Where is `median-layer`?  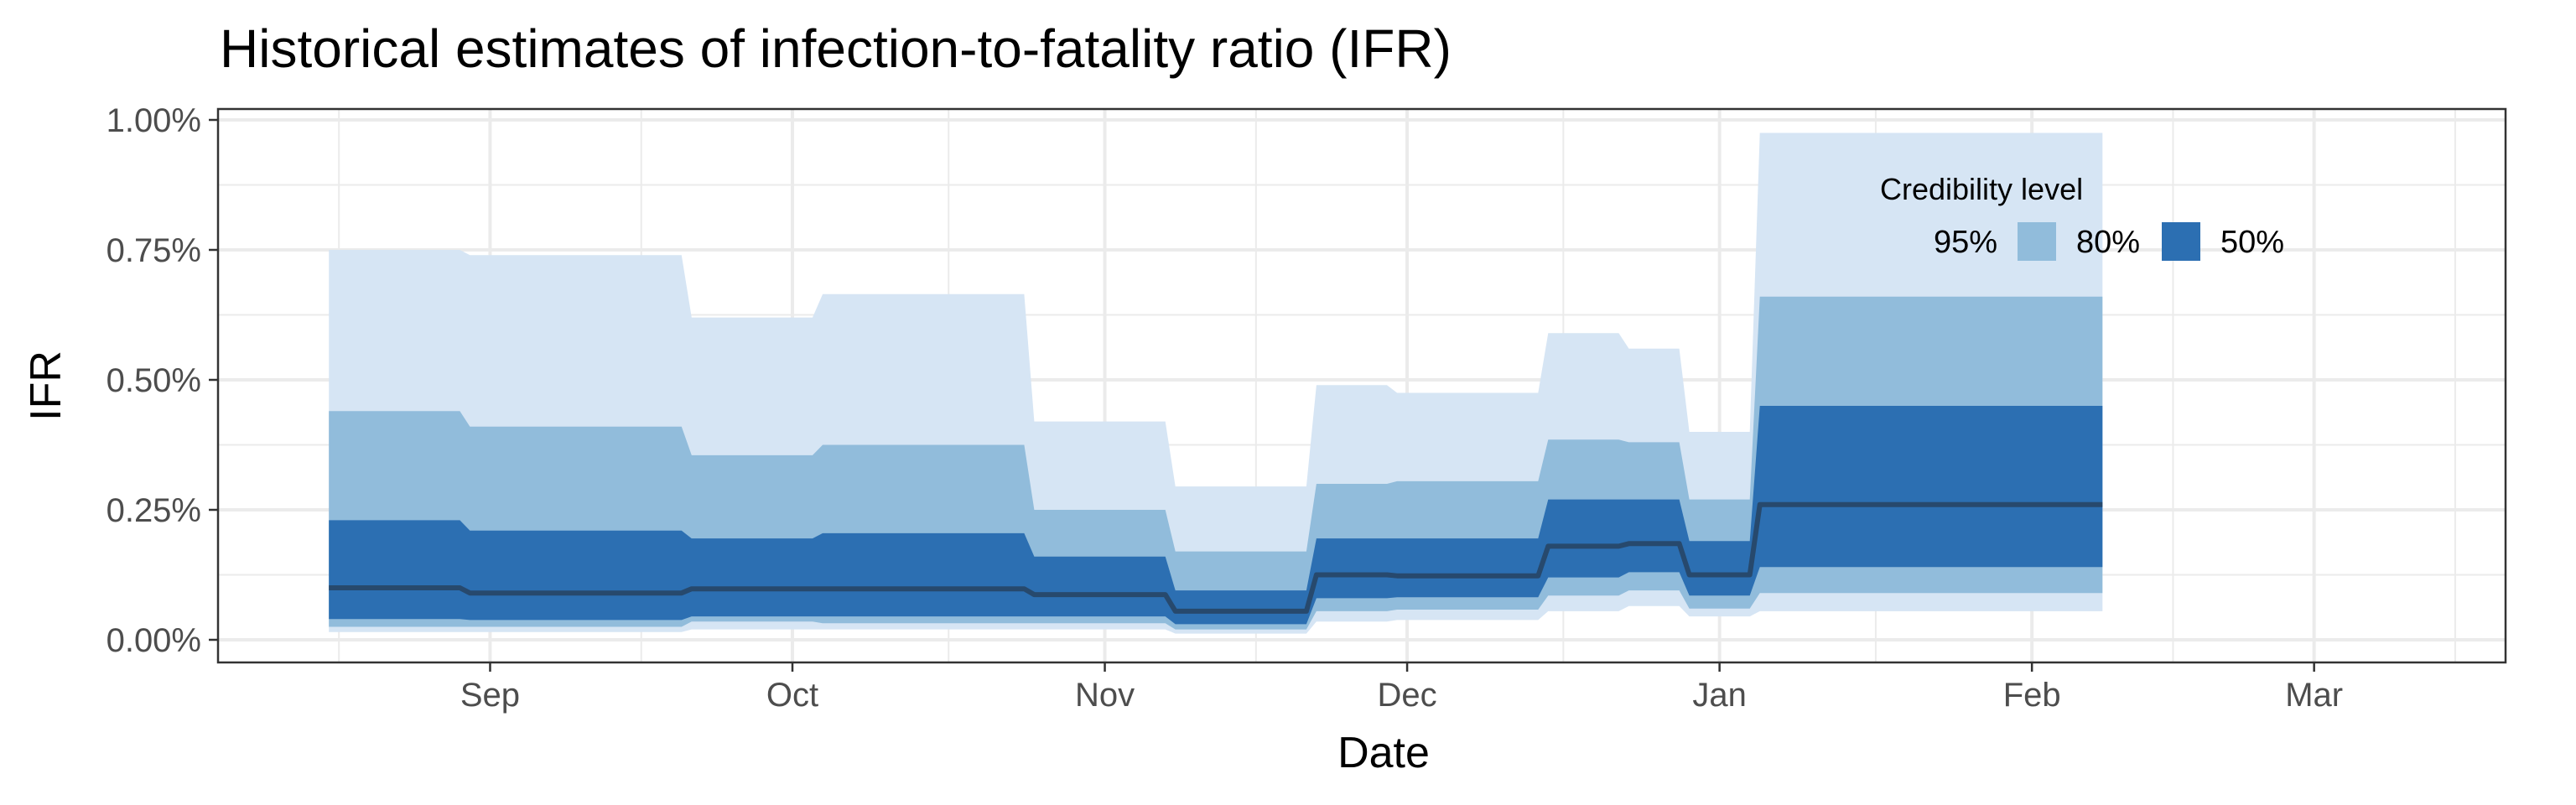 median-layer is located at coordinates (1216, 557).